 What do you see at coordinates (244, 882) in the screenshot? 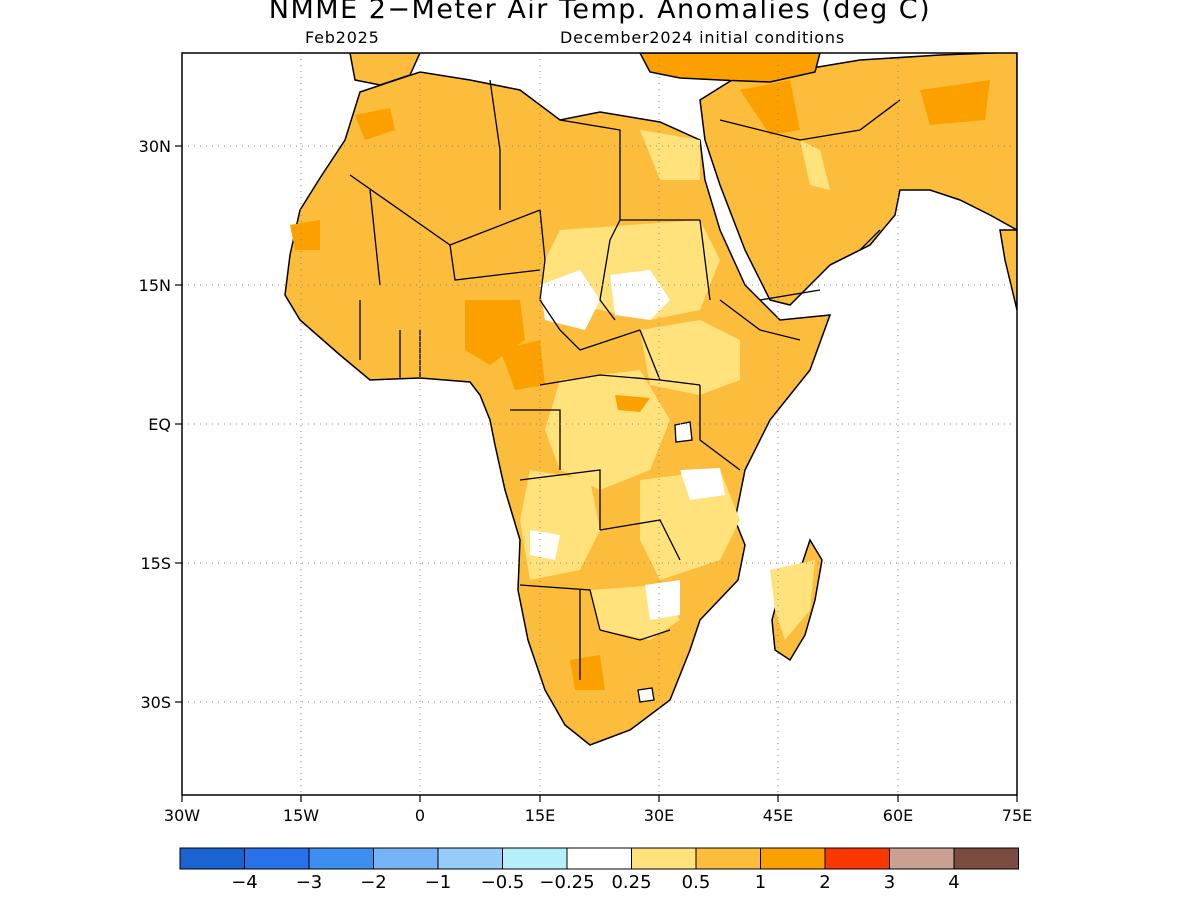
I see `colorbar-label-0: −4` at bounding box center [244, 882].